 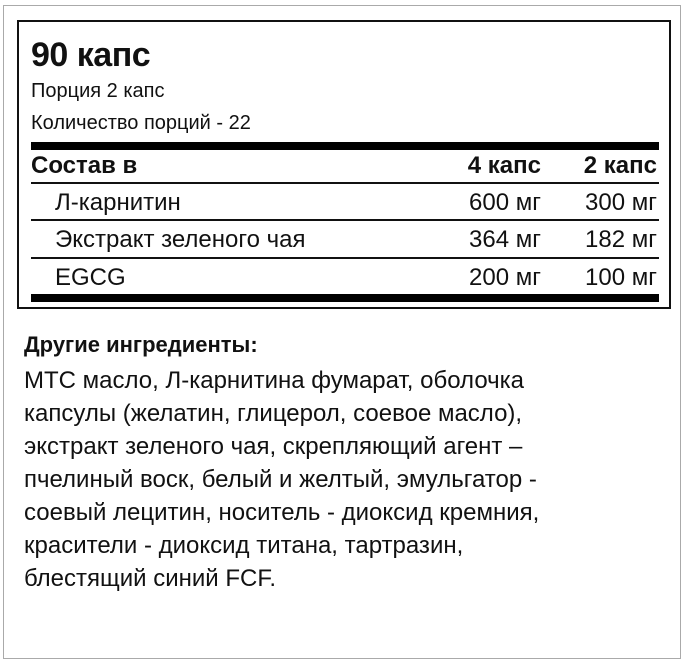 I want to click on servings-count: Количество порций - 22, so click(x=141, y=123).